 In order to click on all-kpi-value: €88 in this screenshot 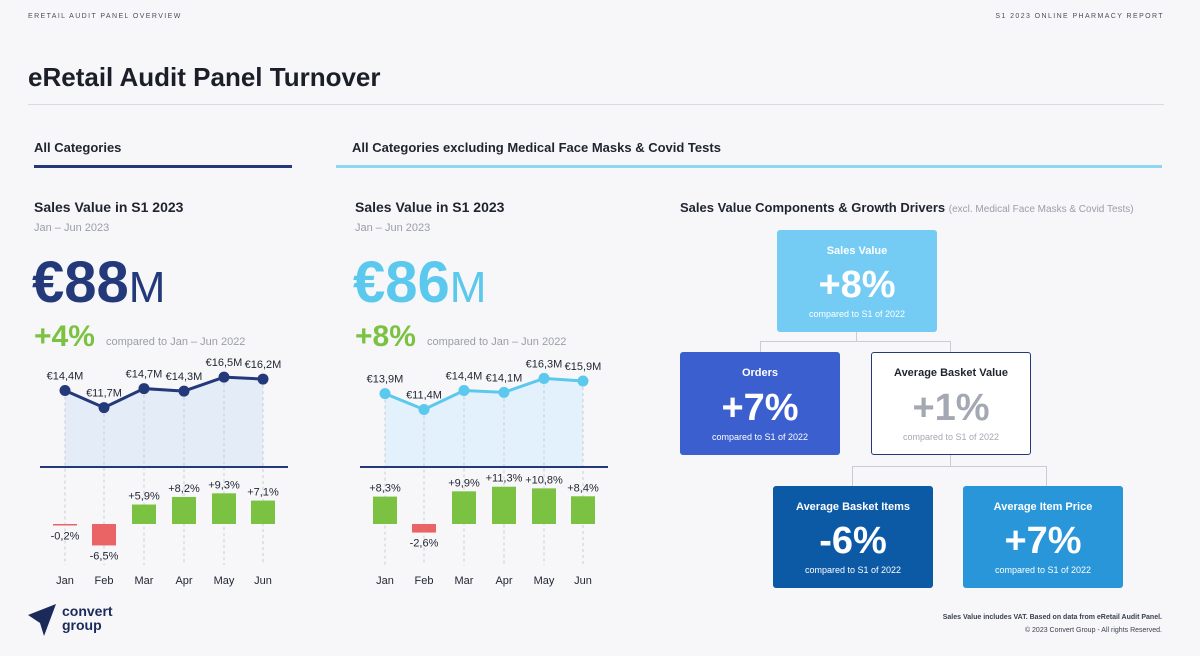, I will do `click(80, 282)`.